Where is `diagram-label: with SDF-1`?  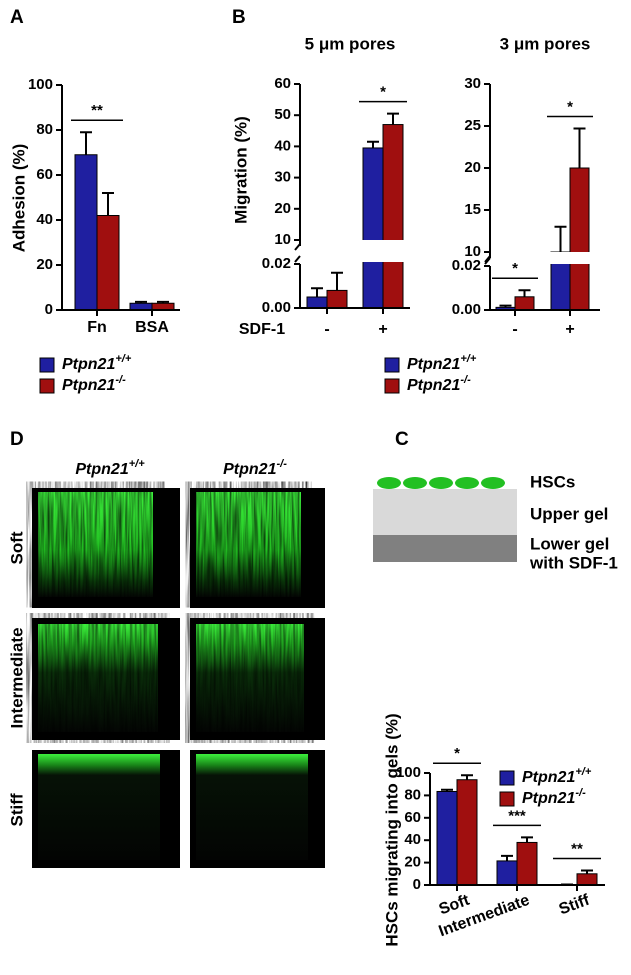
diagram-label: with SDF-1 is located at coordinates (573, 562).